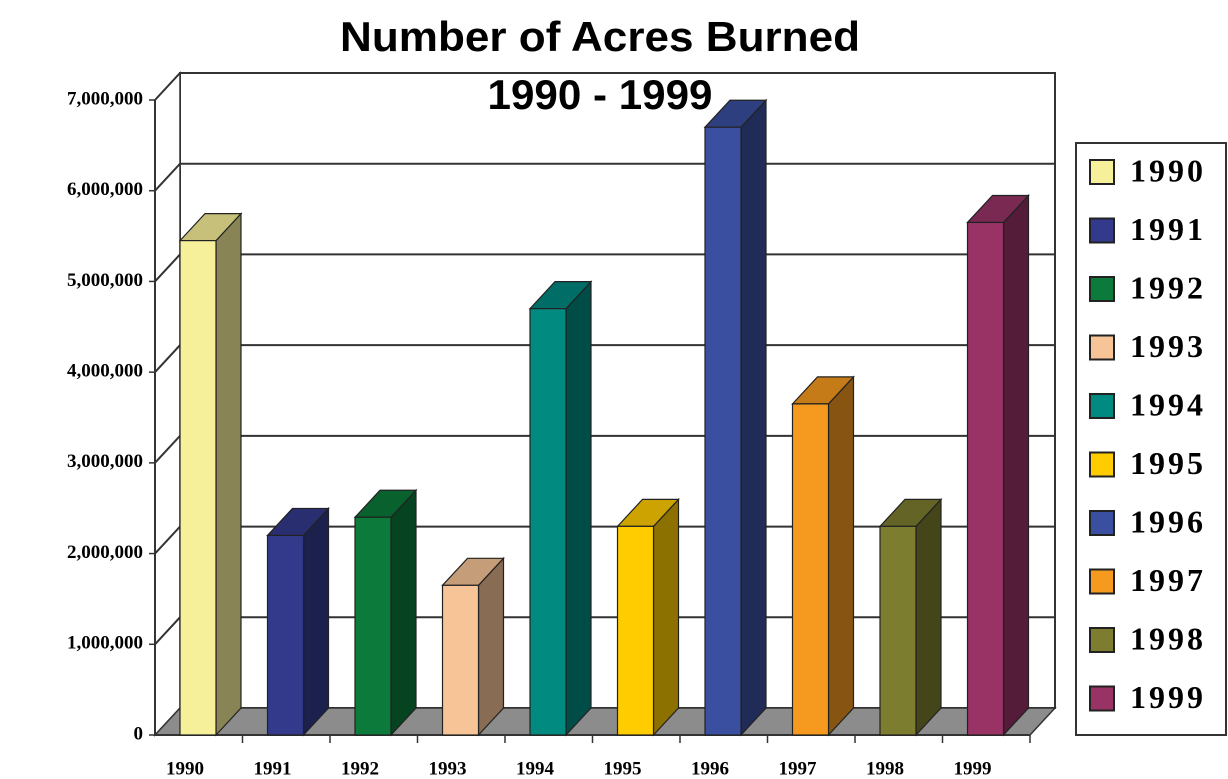 Image resolution: width=1228 pixels, height=779 pixels. Describe the element at coordinates (105, 98) in the screenshot. I see `y-tick-label: 7,000,000` at that location.